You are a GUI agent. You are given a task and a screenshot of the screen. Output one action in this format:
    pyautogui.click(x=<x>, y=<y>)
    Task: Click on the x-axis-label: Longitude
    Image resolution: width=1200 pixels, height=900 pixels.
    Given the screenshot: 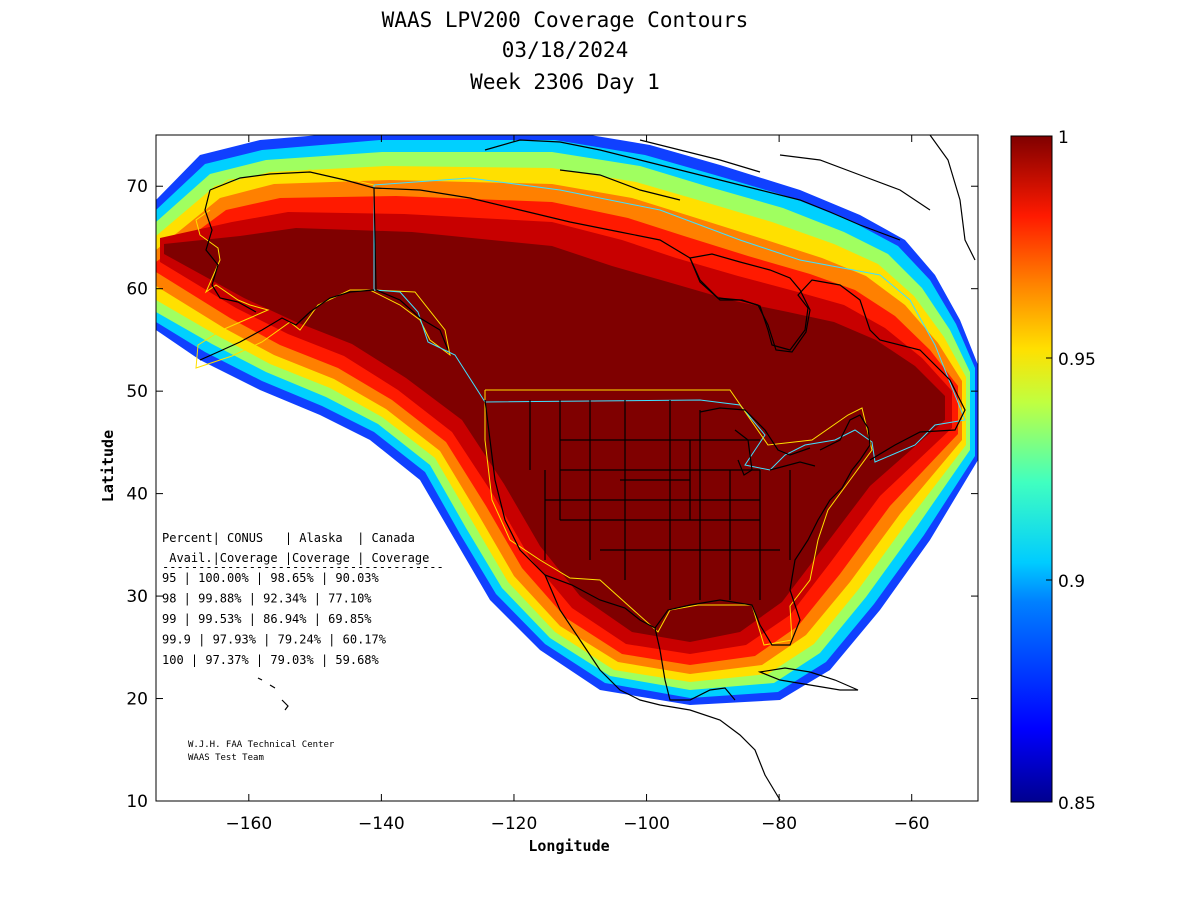 What is the action you would take?
    pyautogui.click(x=568, y=846)
    